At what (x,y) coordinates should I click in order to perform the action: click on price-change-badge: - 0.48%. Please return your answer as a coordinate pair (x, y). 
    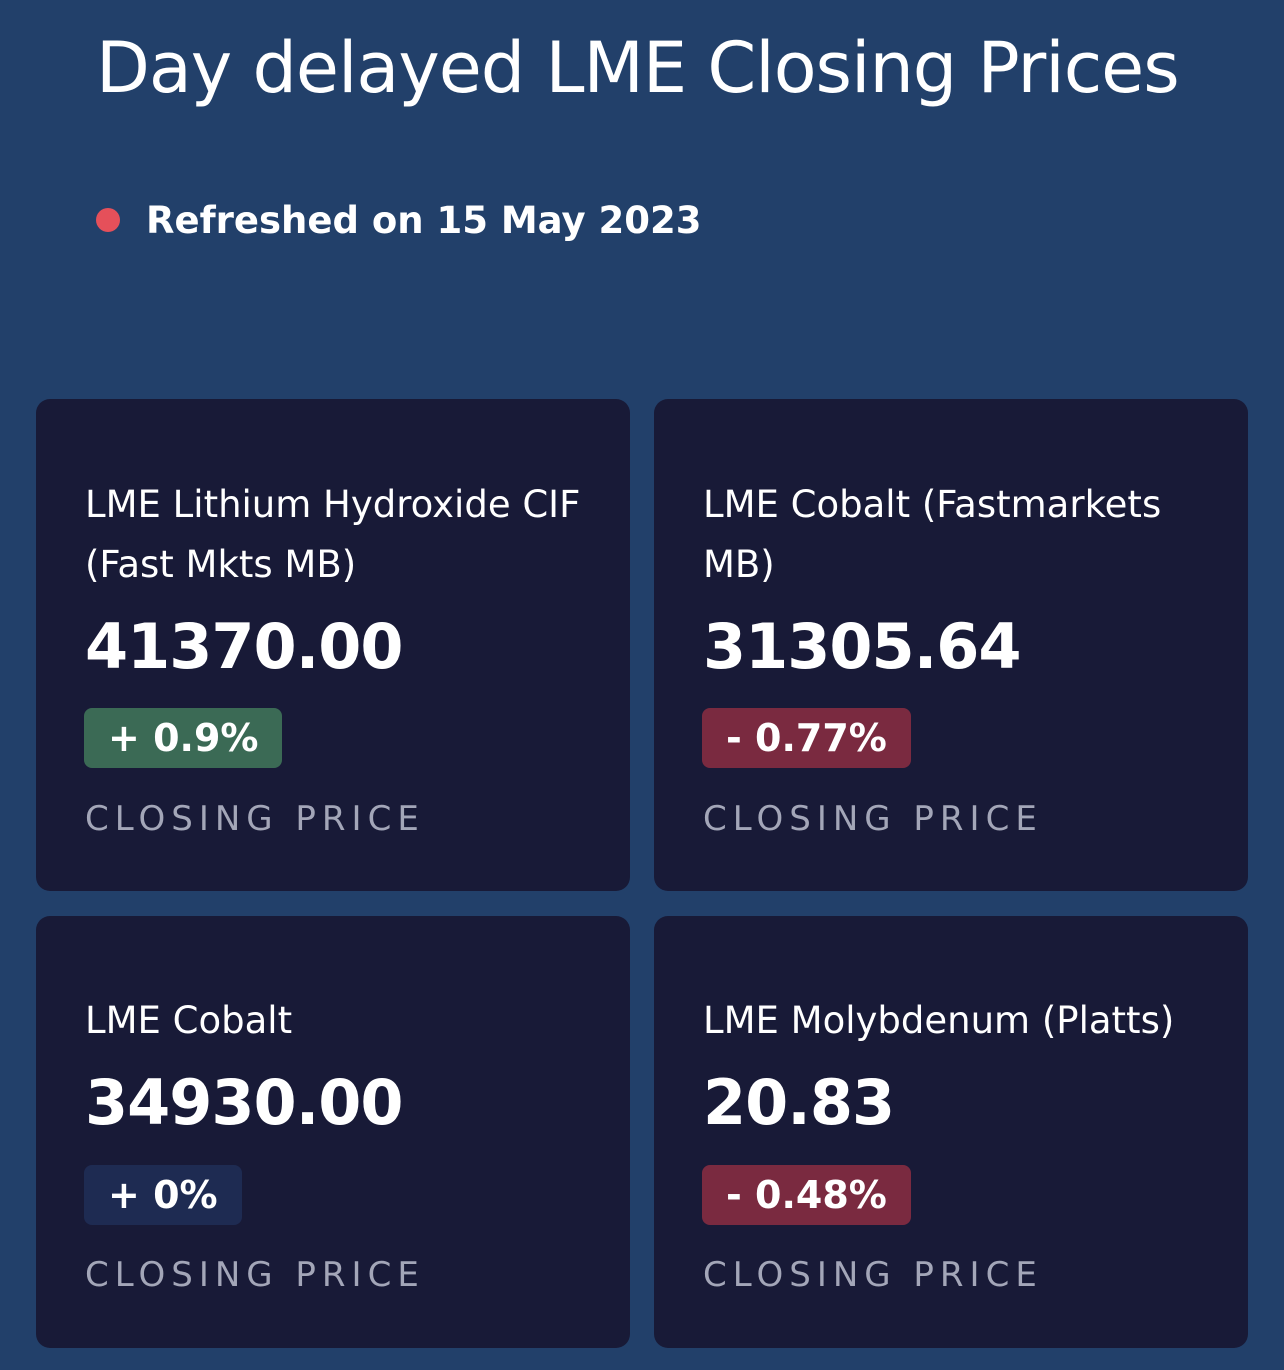
    Looking at the image, I should click on (806, 1195).